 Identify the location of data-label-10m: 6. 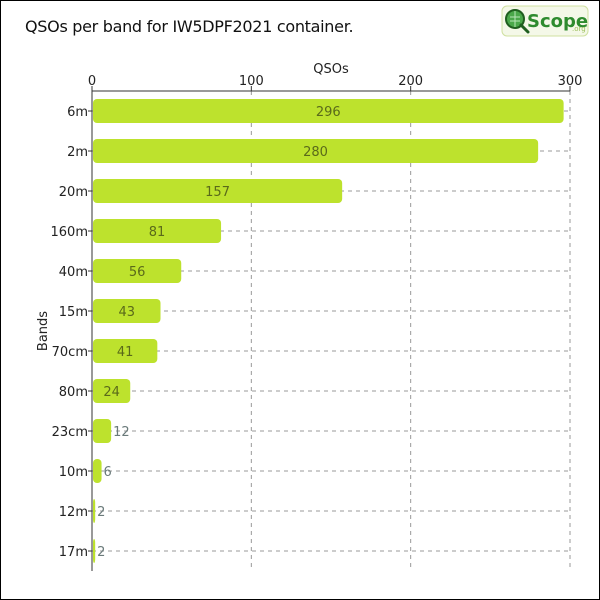
(108, 472).